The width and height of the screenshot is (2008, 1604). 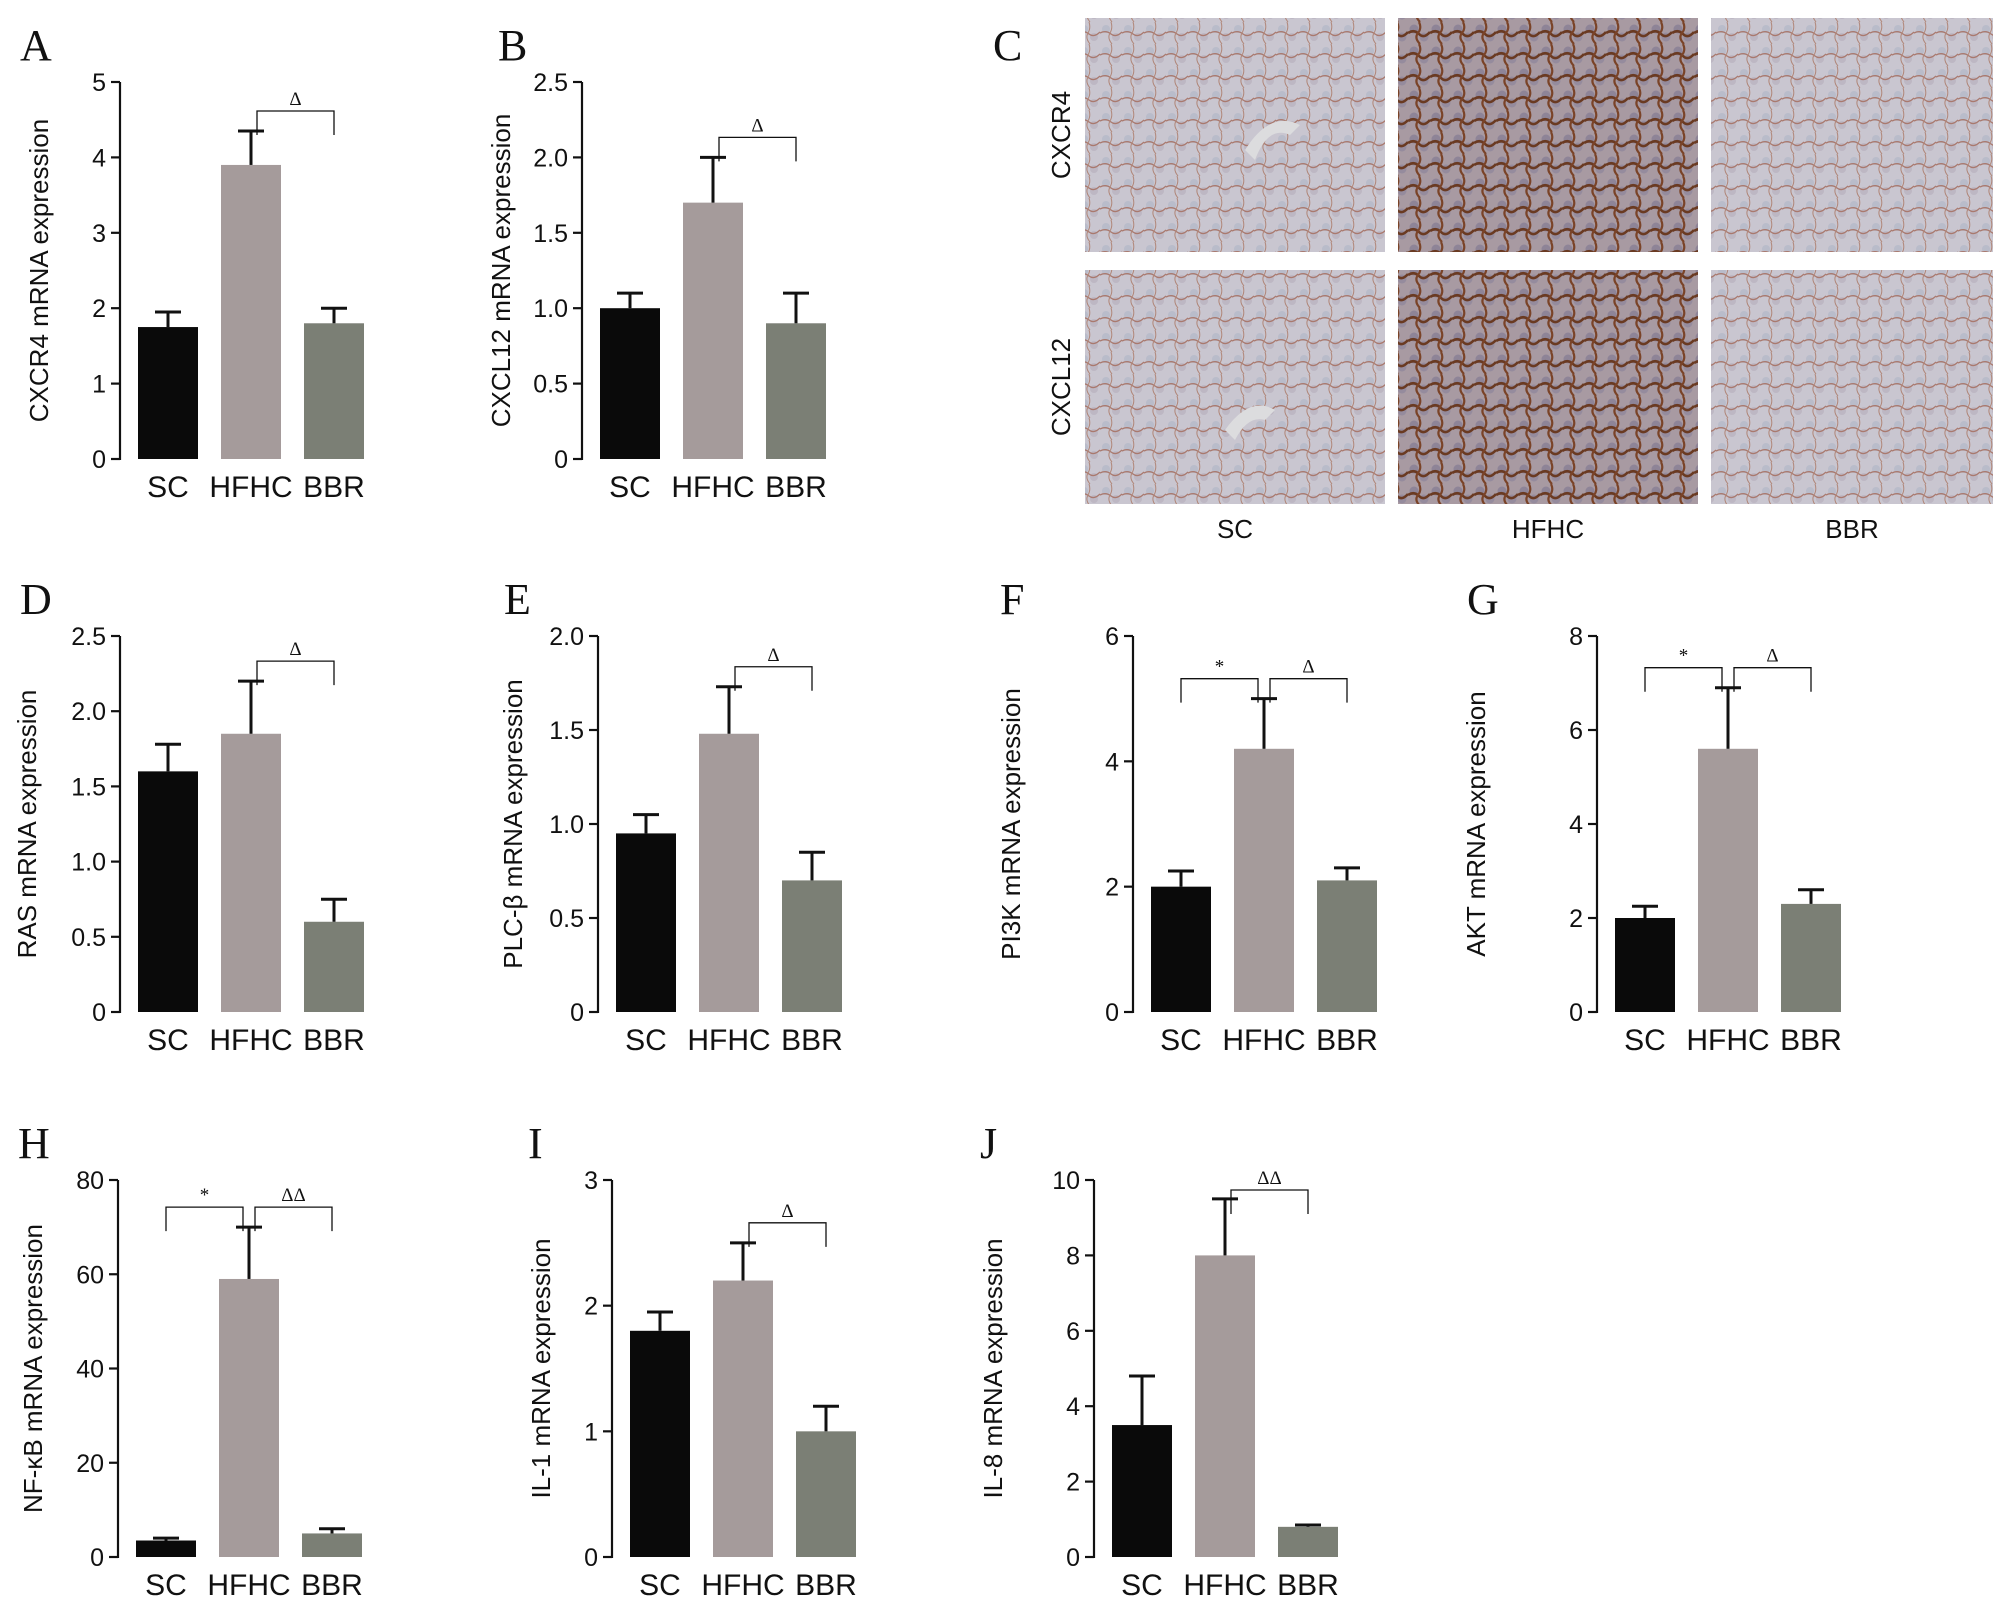 I want to click on y-axis-label: IL-1 mRNA expression, so click(x=541, y=1368).